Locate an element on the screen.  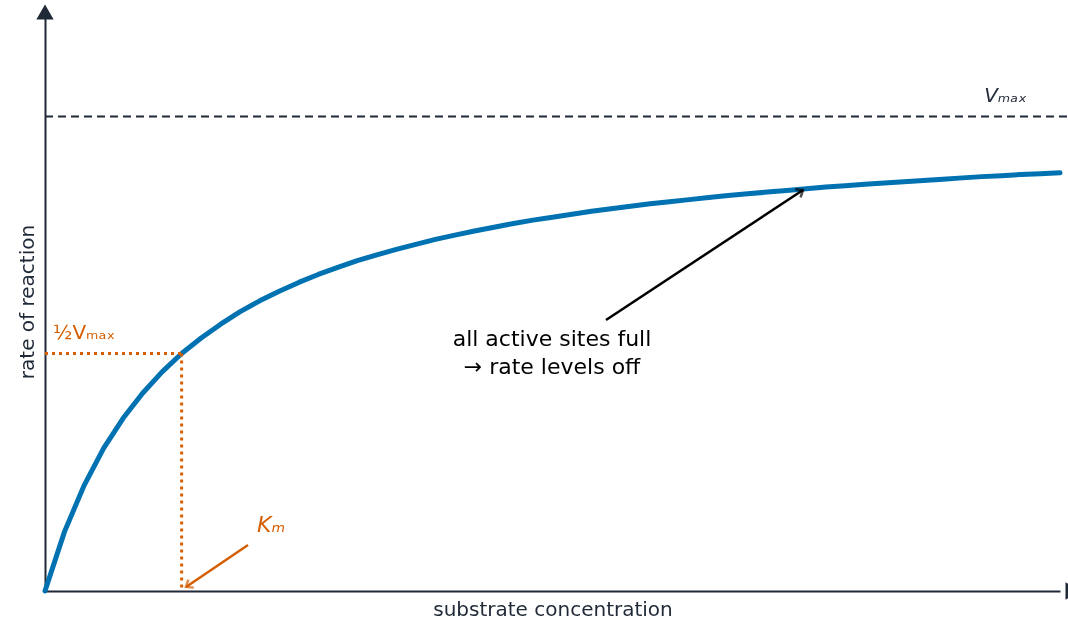
annotation: all active sites full → rate levels off is located at coordinates (552, 352).